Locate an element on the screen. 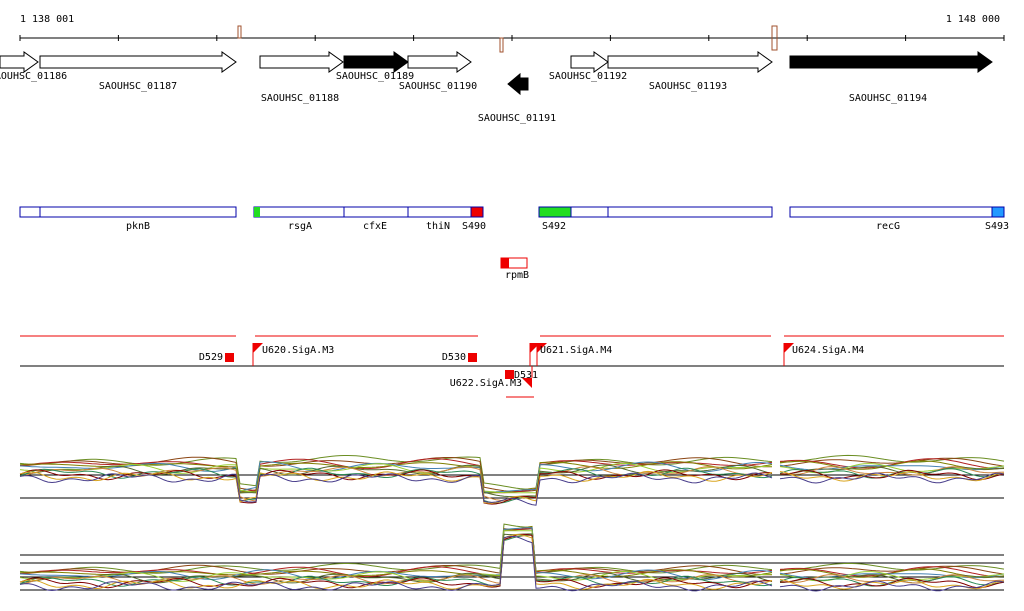 This screenshot has width=1024, height=611. axis-ticks is located at coordinates (512, 38).